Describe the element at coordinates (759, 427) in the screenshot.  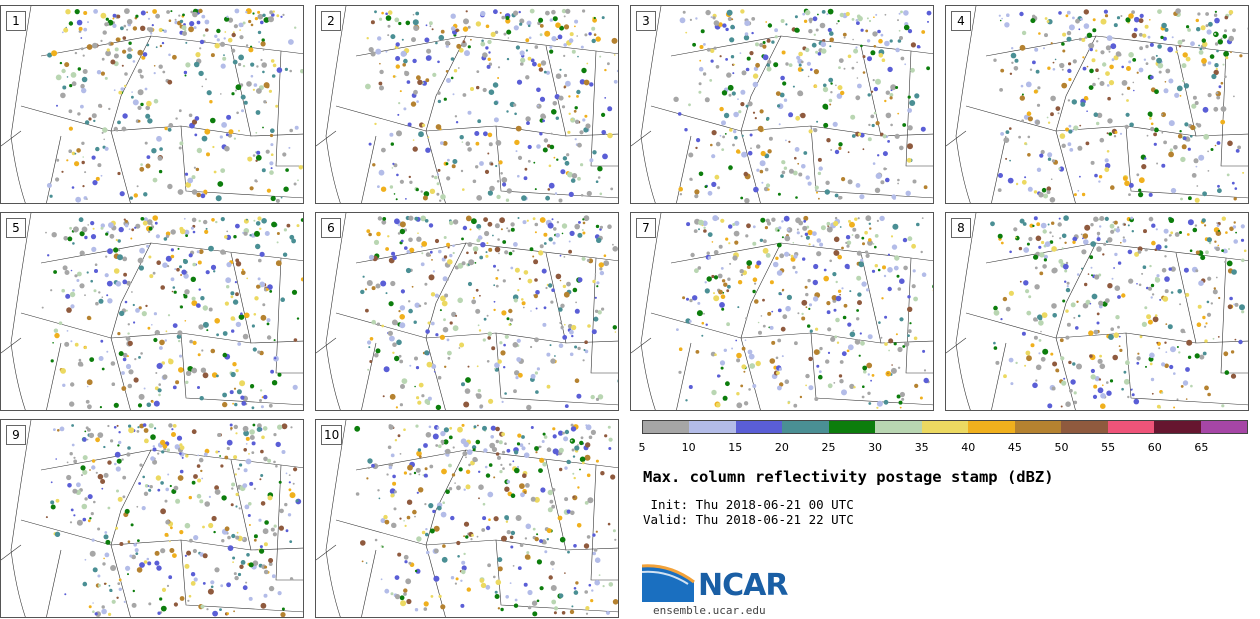
I see `colorbar-segment` at that location.